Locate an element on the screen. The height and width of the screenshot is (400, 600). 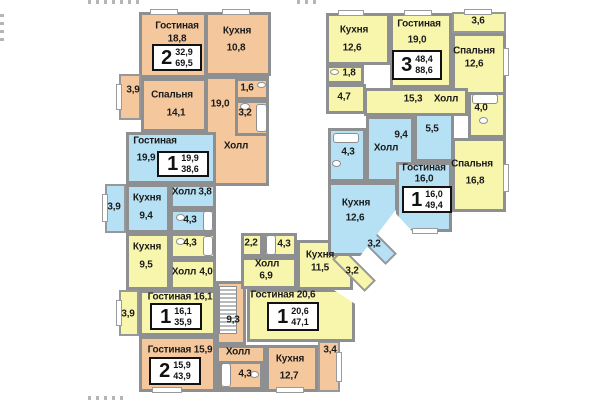
room-label: 2,2 is located at coordinates (251, 243).